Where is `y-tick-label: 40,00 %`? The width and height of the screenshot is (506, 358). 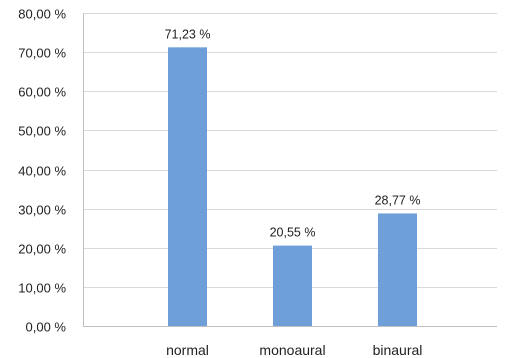
y-tick-label: 40,00 % is located at coordinates (42, 171).